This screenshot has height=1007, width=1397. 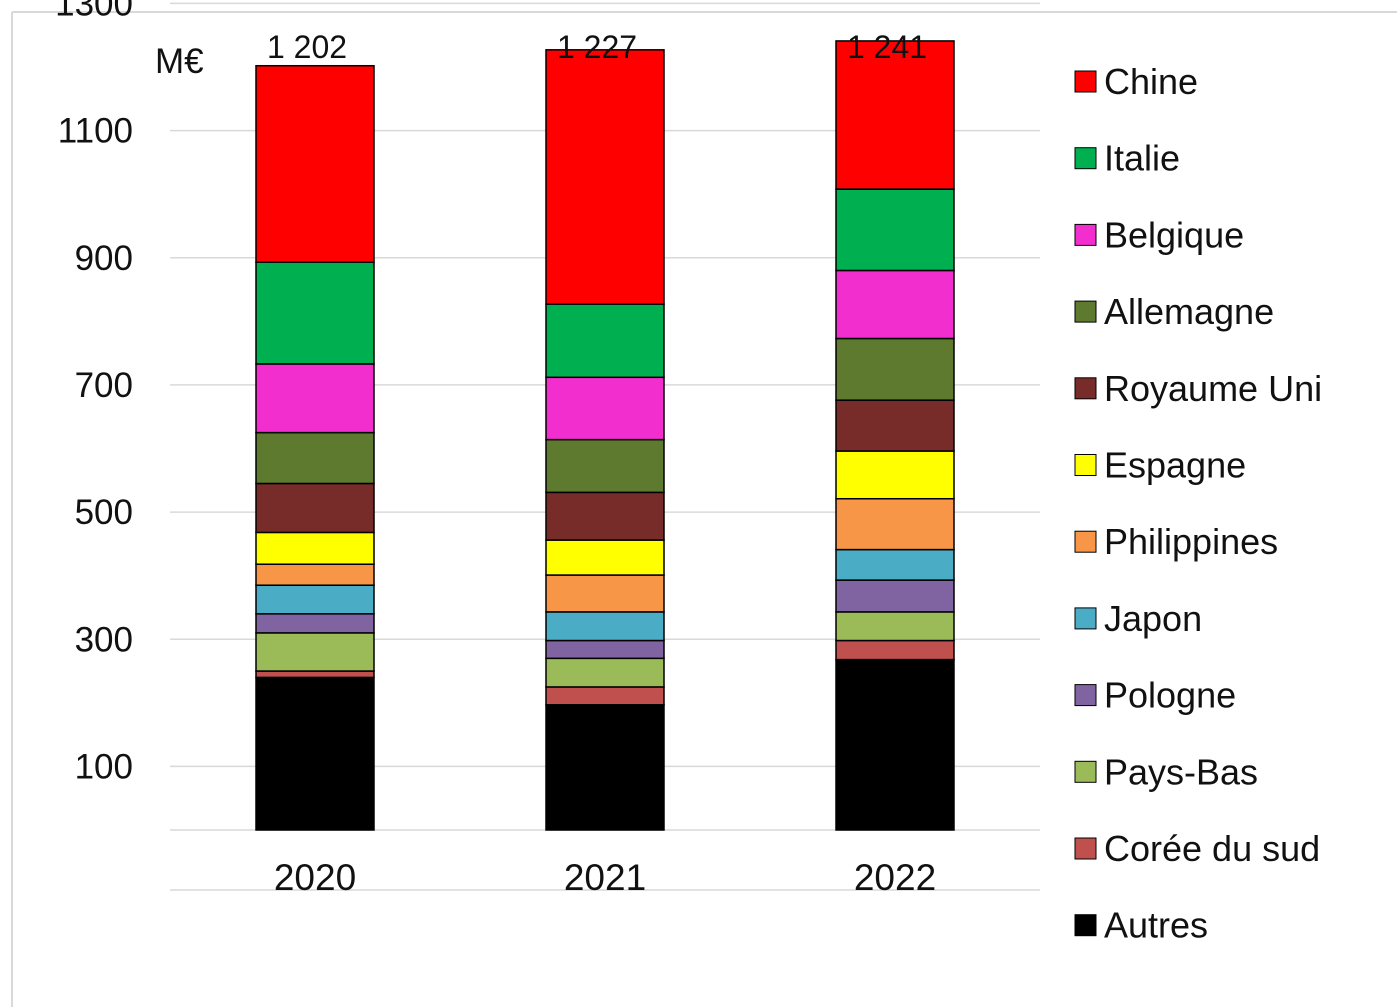 What do you see at coordinates (94, 11) in the screenshot?
I see `y-tick-label: 1300` at bounding box center [94, 11].